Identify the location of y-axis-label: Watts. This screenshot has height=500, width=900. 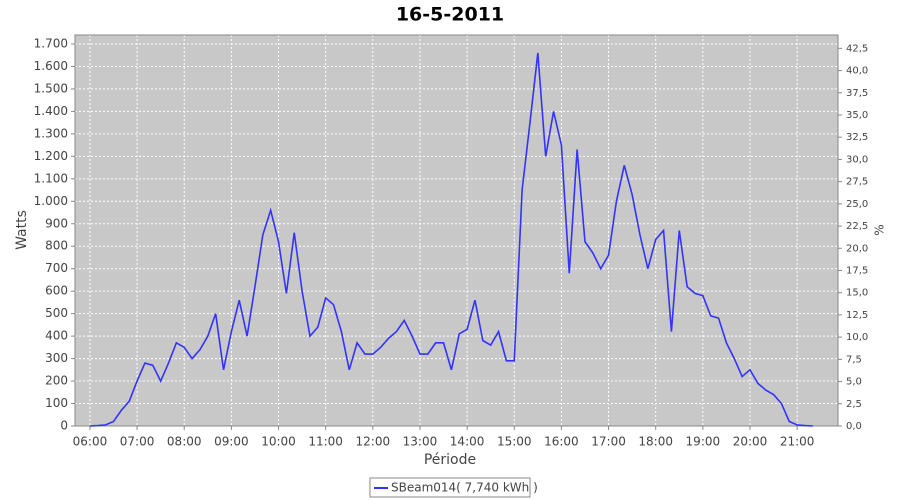
(22, 230).